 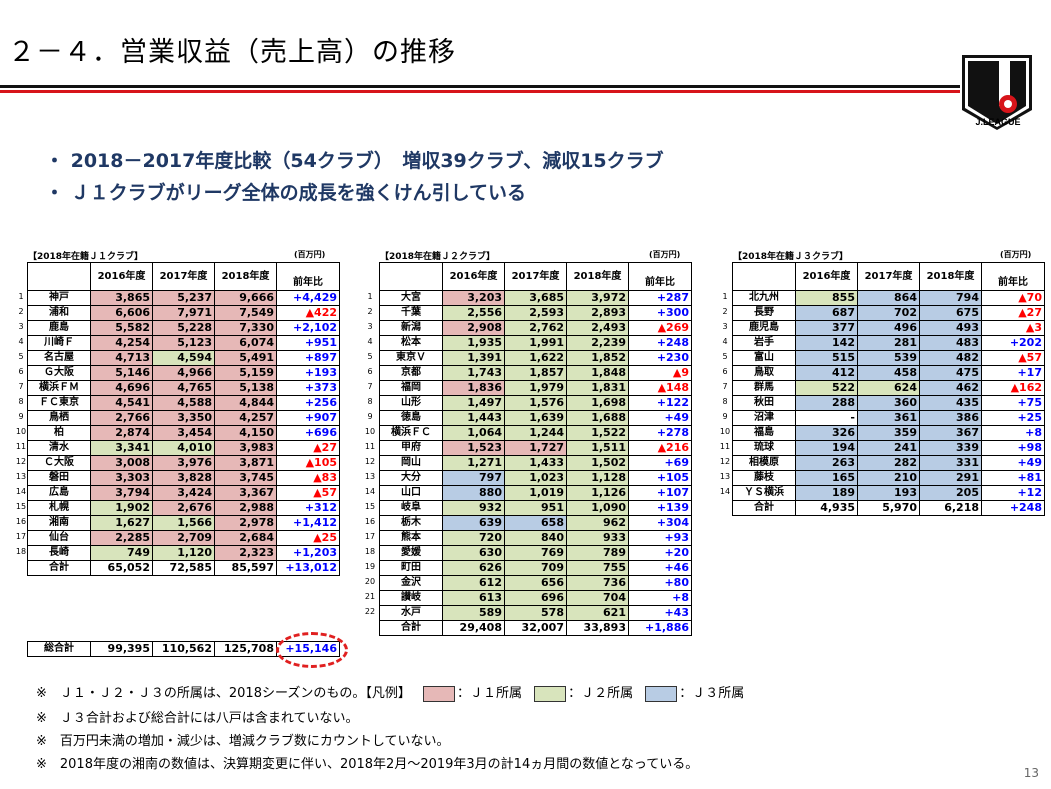 What do you see at coordinates (764, 373) in the screenshot?
I see `club-name: 鳥取` at bounding box center [764, 373].